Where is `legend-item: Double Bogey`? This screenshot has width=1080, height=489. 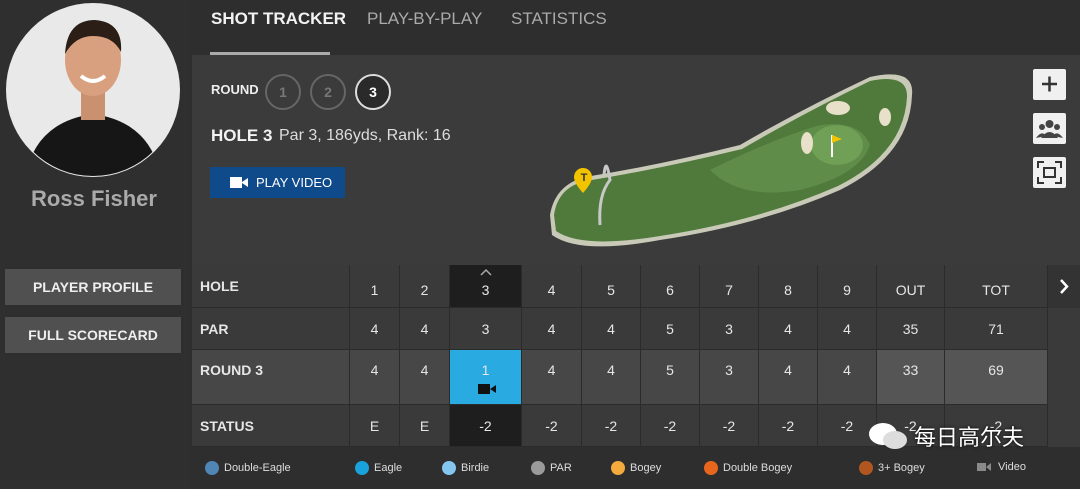
legend-item: Double Bogey is located at coordinates (748, 468).